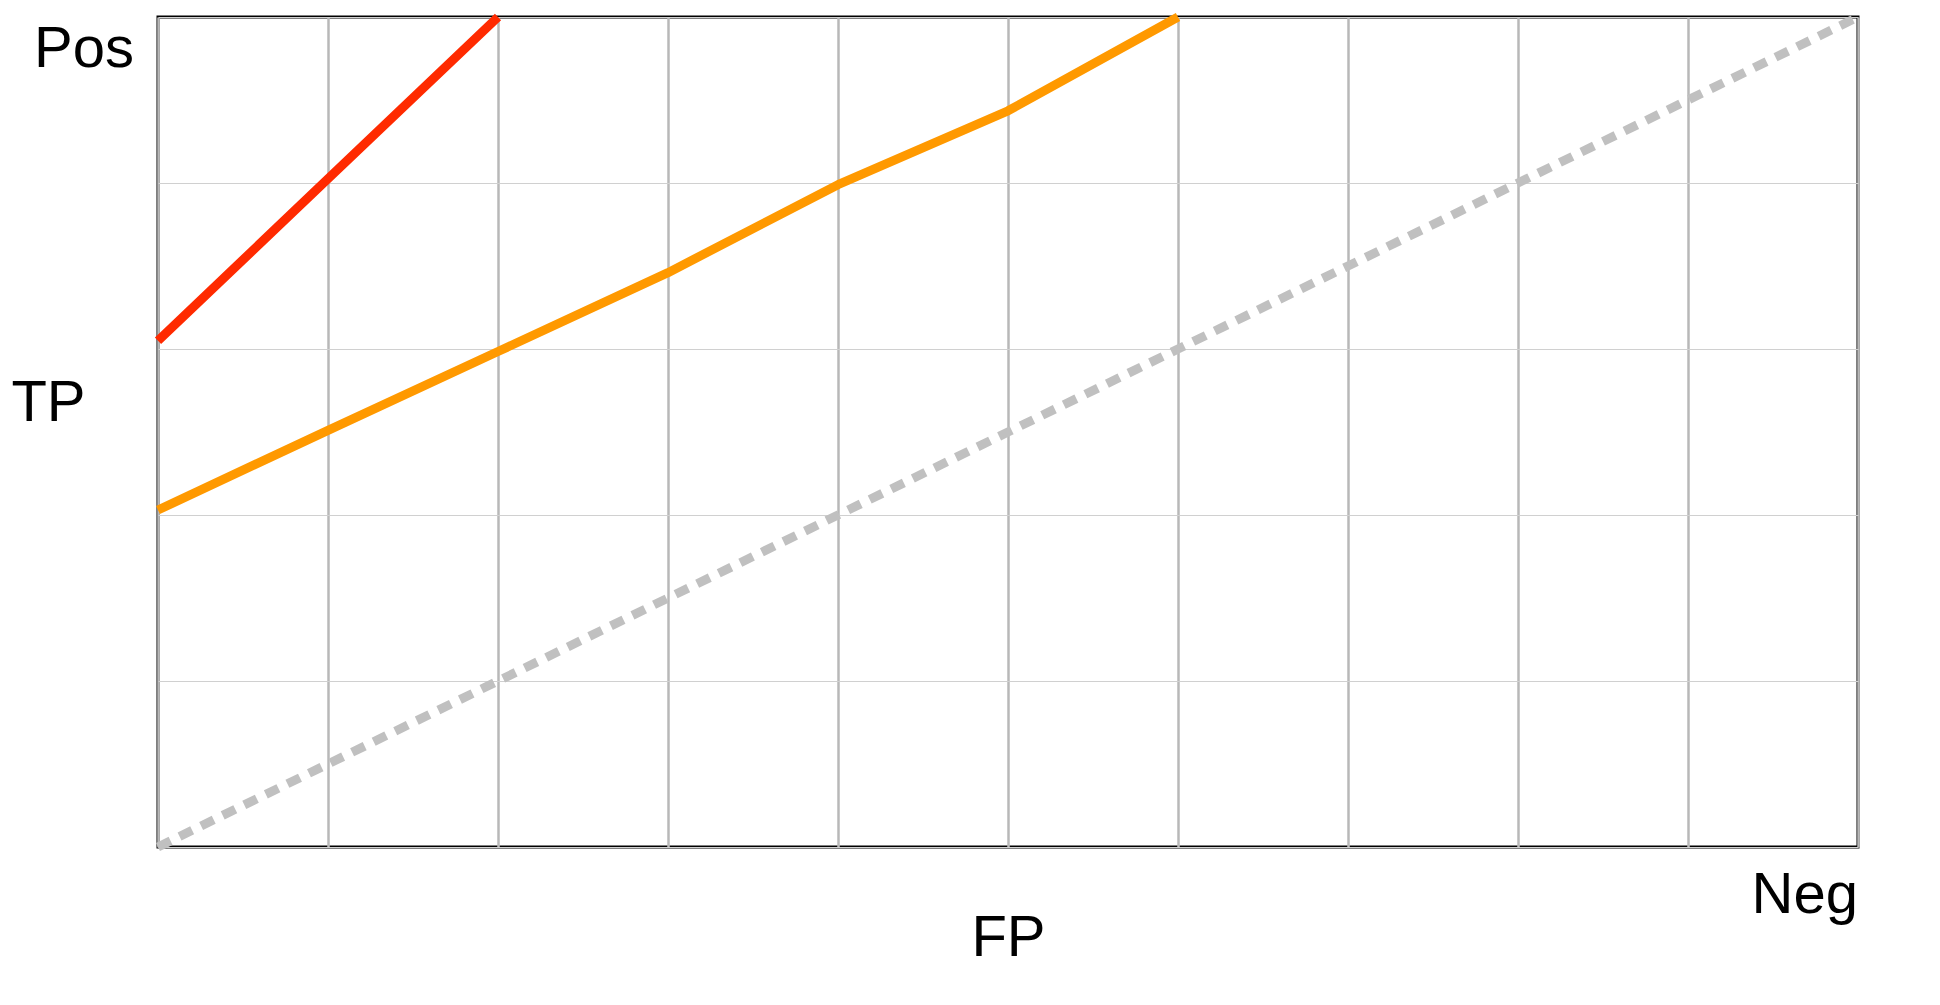  I want to click on text: Pos, so click(84, 46).